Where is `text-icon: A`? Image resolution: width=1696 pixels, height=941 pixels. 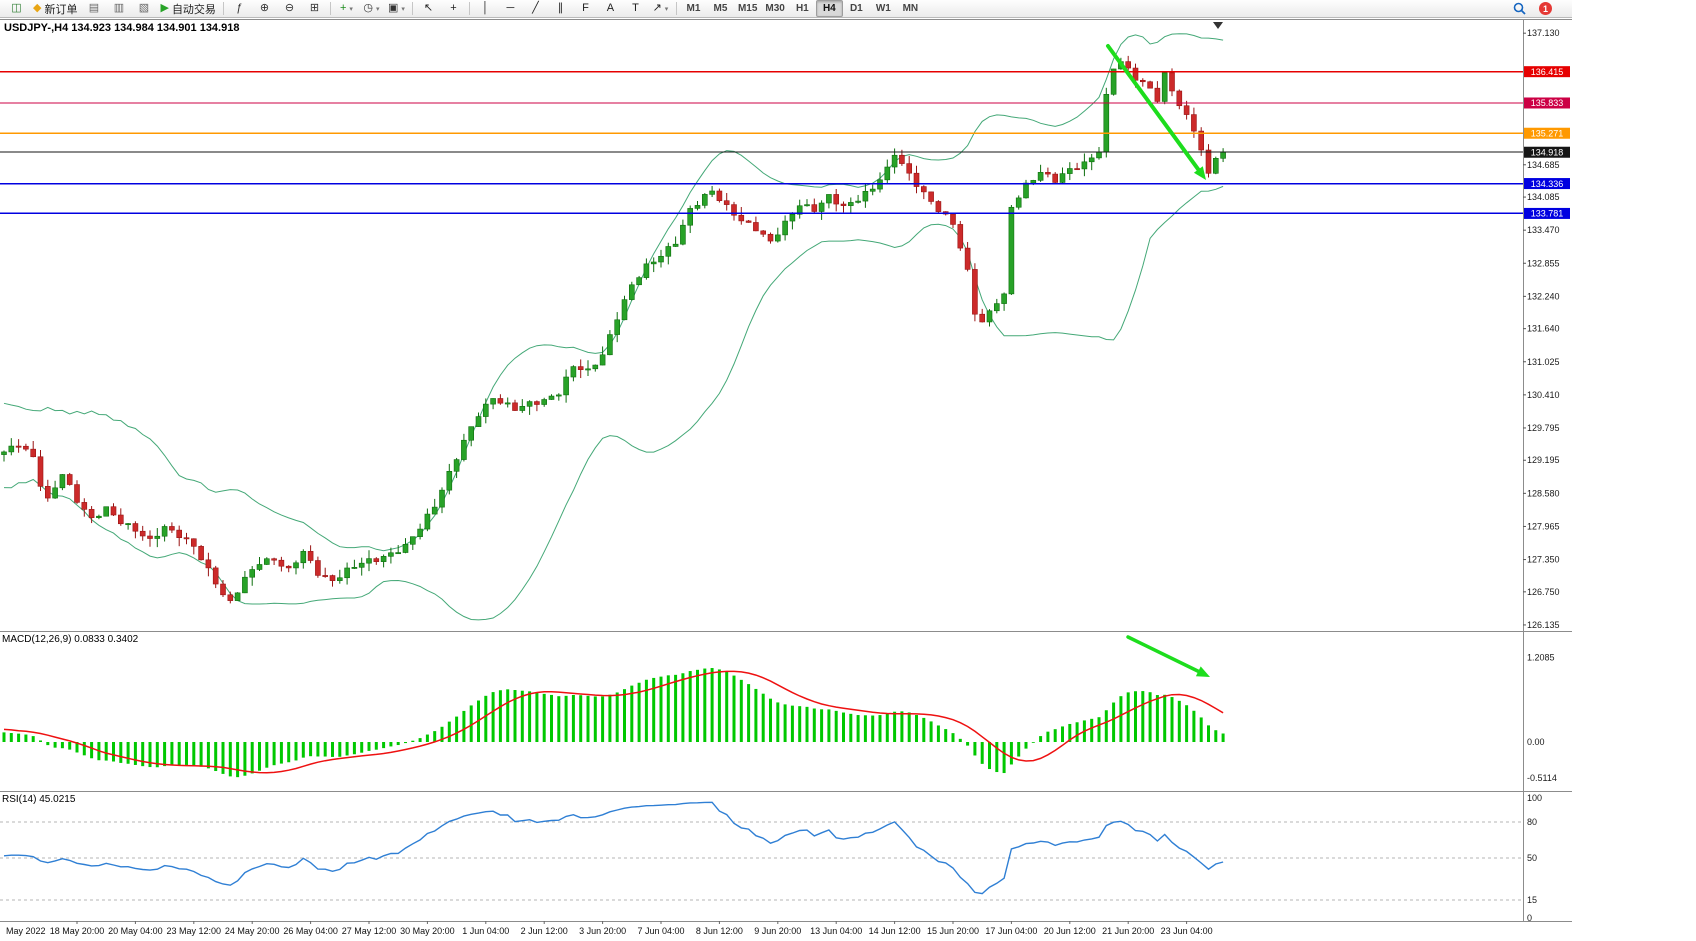 text-icon: A is located at coordinates (610, 8).